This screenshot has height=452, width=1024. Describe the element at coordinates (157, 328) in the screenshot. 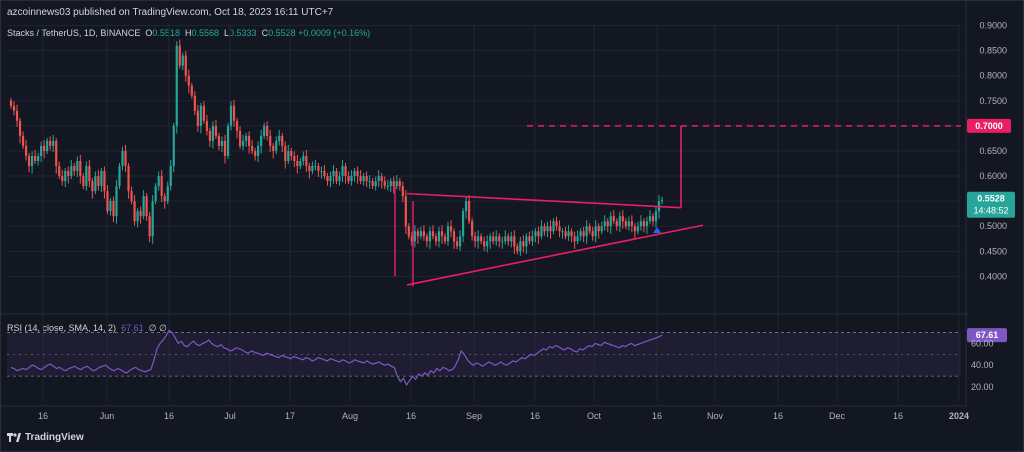

I see `rsi-extra: ∅ ∅` at that location.